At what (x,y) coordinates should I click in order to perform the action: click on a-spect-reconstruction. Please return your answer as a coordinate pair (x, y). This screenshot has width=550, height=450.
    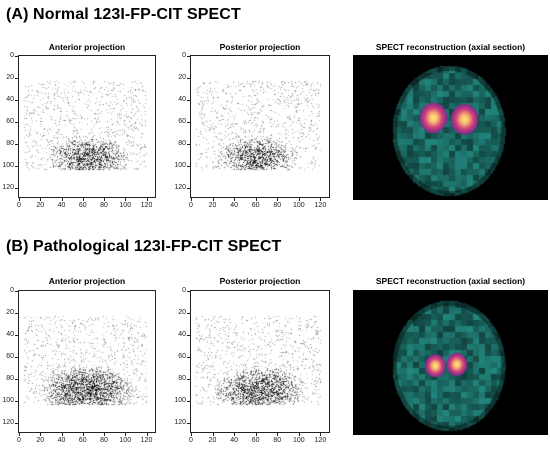
    Looking at the image, I should click on (450, 127).